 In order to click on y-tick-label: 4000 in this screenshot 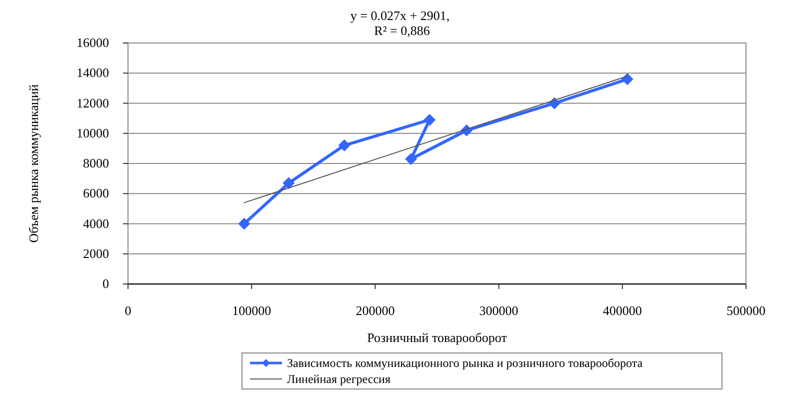, I will do `click(96, 223)`.